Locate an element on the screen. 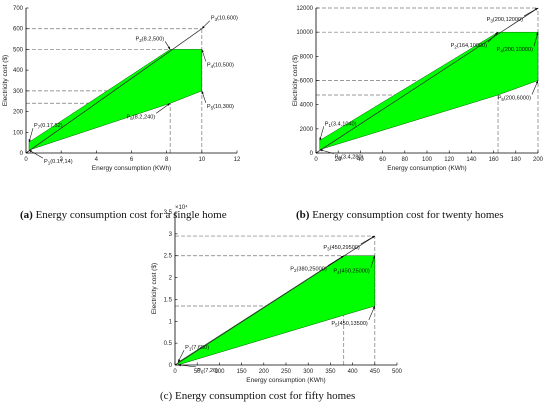 The height and width of the screenshot is (409, 550). chart-c-y-tick-label: 2.5 is located at coordinates (168, 257).